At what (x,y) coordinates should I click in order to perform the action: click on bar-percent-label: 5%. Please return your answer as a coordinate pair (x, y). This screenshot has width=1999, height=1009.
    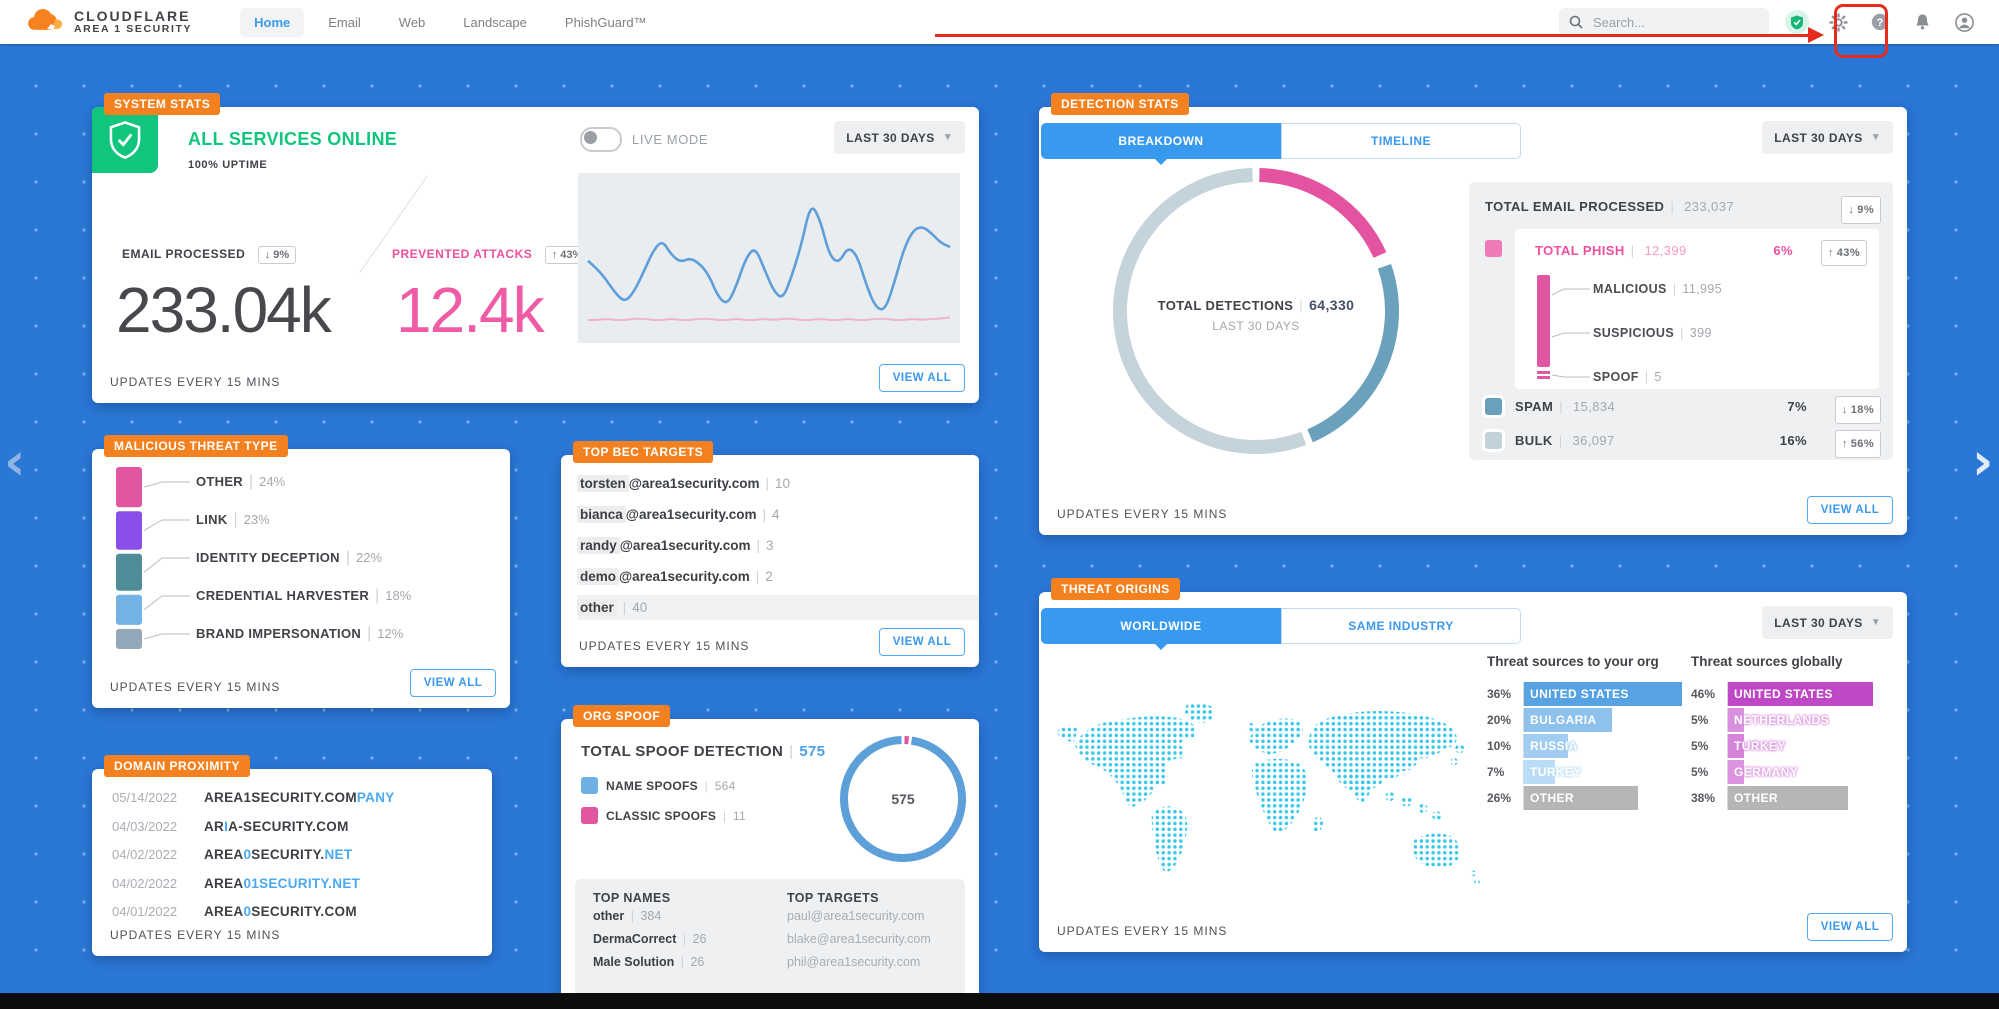
    Looking at the image, I should click on (1700, 772).